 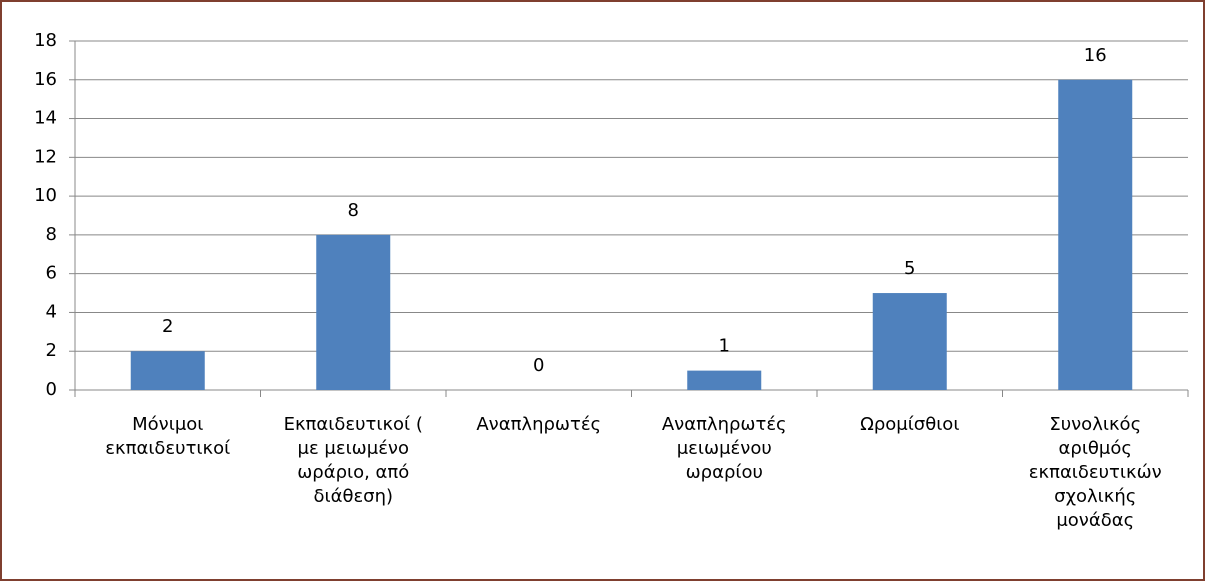 I want to click on y-tick-label: 2, so click(x=51, y=350).